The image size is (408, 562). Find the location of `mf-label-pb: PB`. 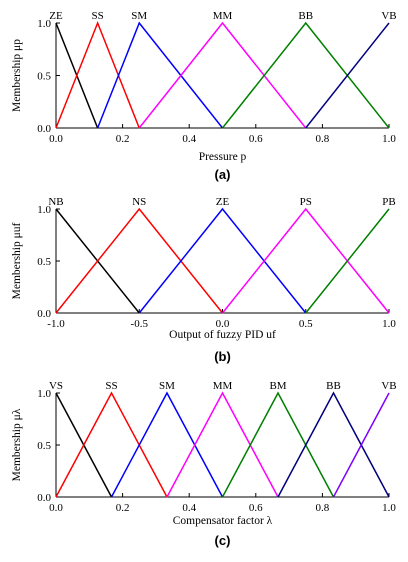

mf-label-pb: PB is located at coordinates (388, 202).